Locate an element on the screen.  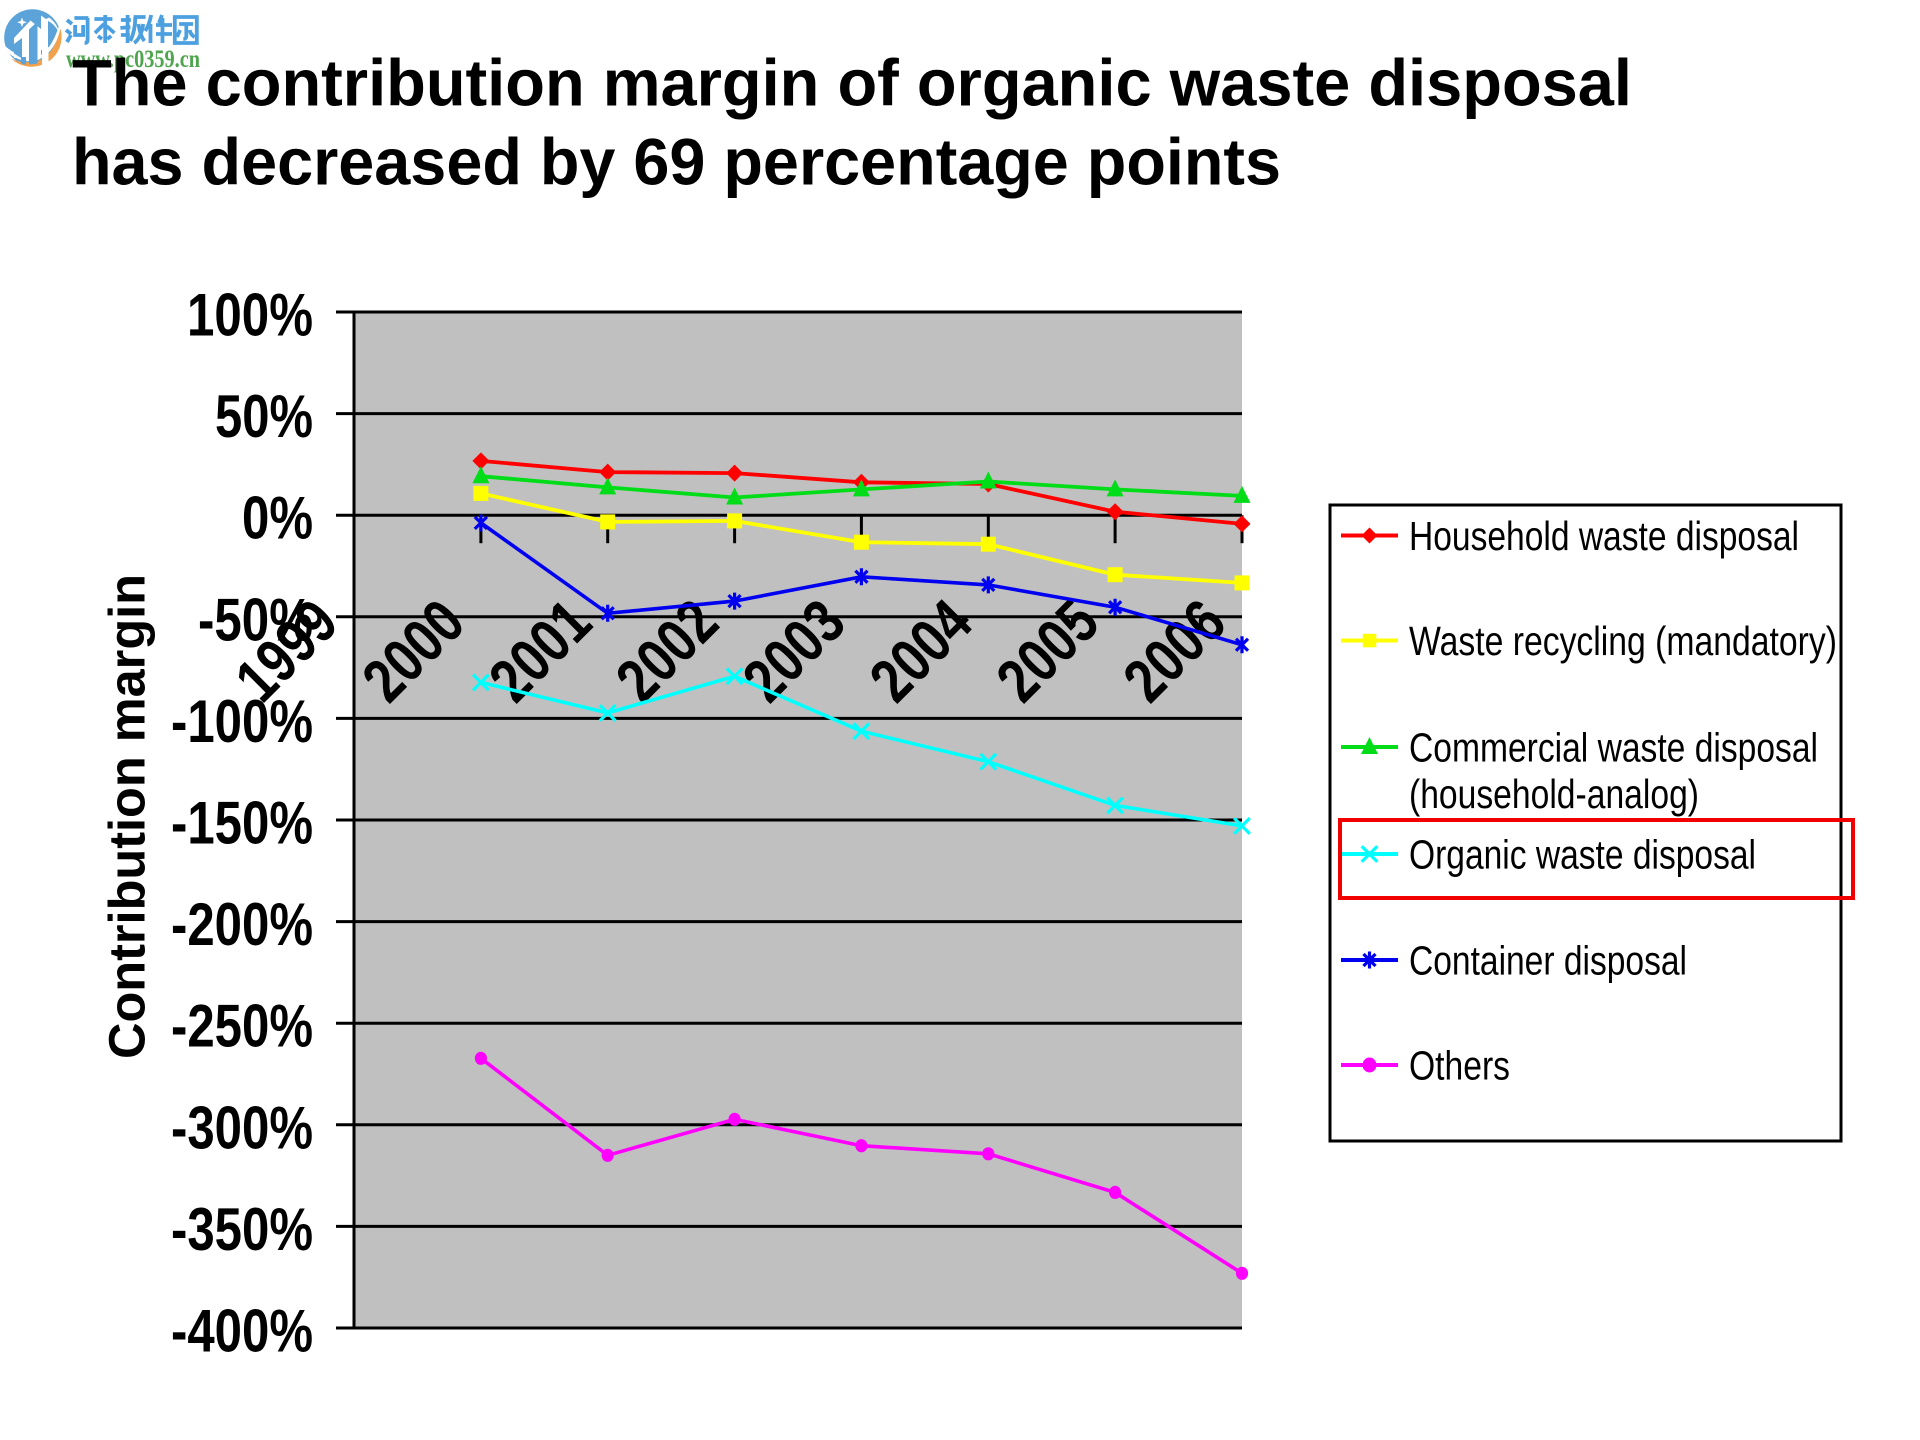
svg-text: -50% is located at coordinates (255, 619).